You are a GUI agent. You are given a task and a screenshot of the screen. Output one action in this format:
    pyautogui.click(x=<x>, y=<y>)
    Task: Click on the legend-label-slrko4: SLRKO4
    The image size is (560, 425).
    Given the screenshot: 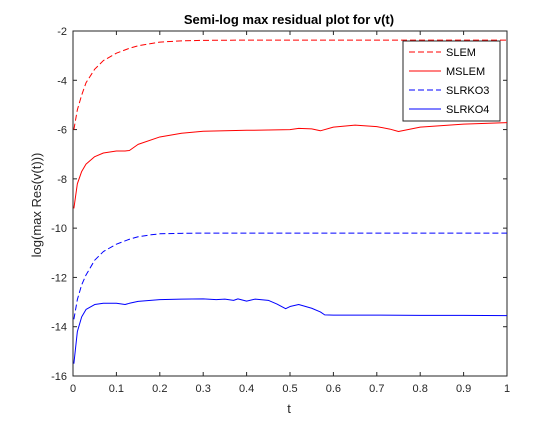 What is the action you would take?
    pyautogui.click(x=467, y=110)
    